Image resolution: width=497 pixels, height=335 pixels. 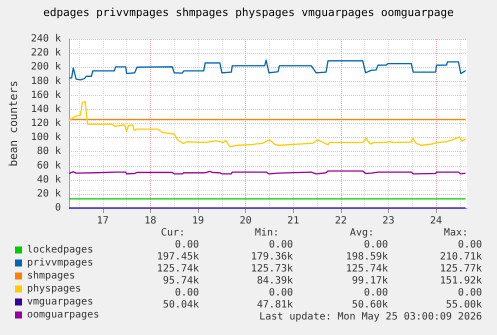 I want to click on text: 179.36k, so click(x=272, y=257).